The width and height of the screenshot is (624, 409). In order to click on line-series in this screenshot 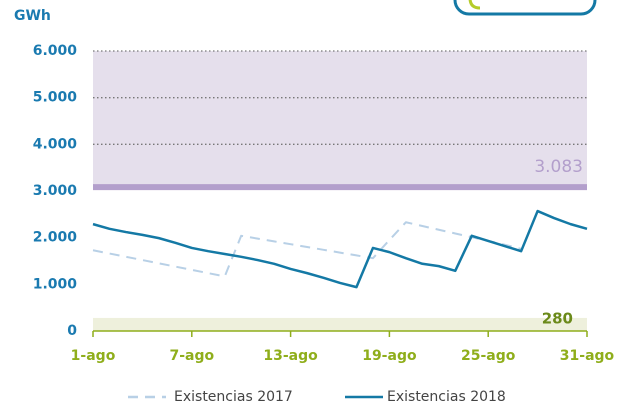, I will do `click(307, 249)`.